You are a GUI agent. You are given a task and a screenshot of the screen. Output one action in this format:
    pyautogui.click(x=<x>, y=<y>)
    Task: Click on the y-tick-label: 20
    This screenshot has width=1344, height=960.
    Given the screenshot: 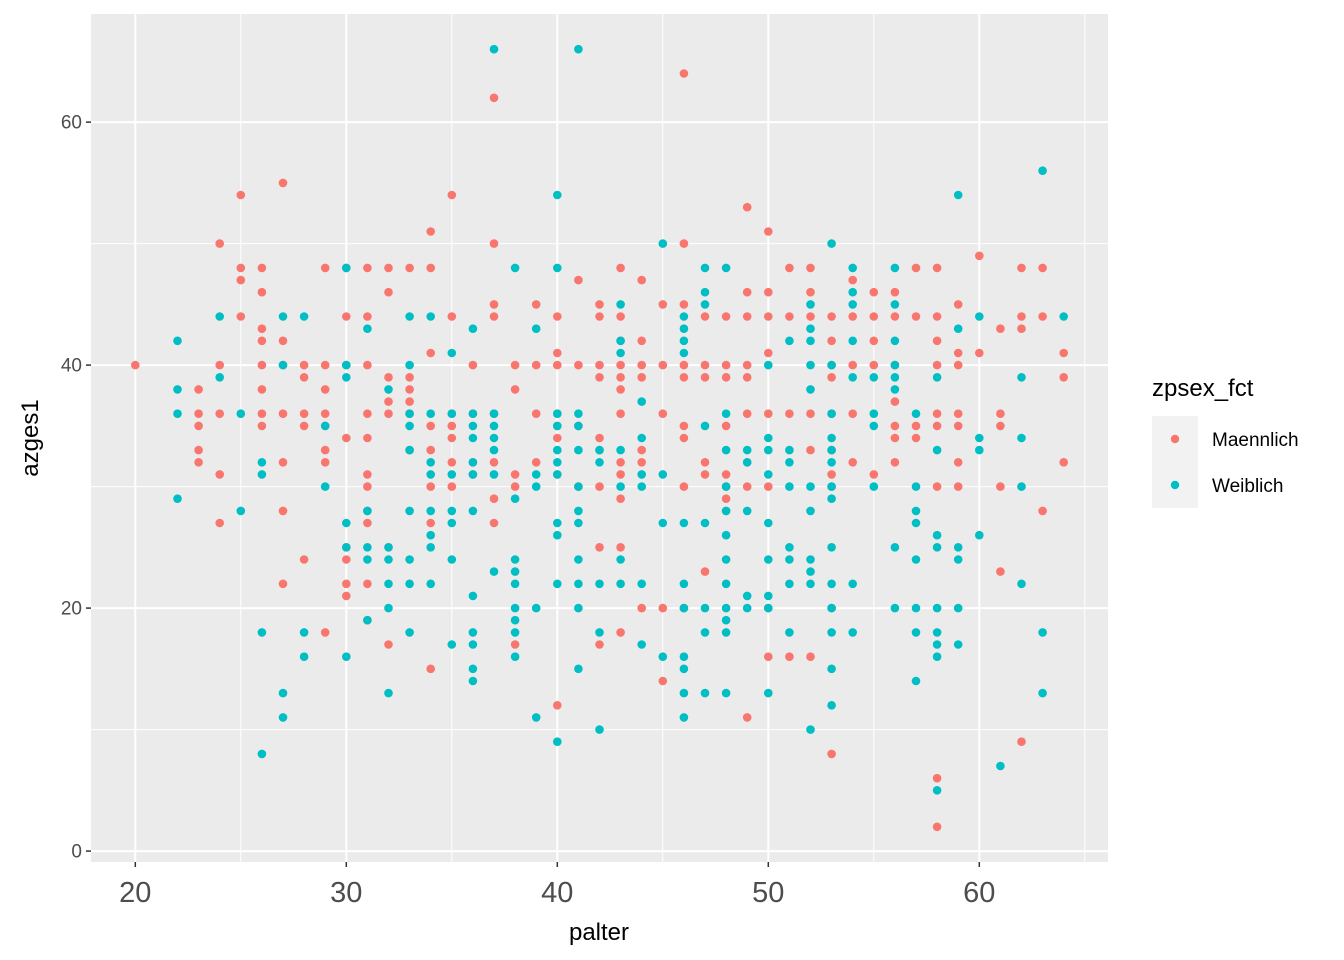 What is the action you would take?
    pyautogui.click(x=71, y=609)
    